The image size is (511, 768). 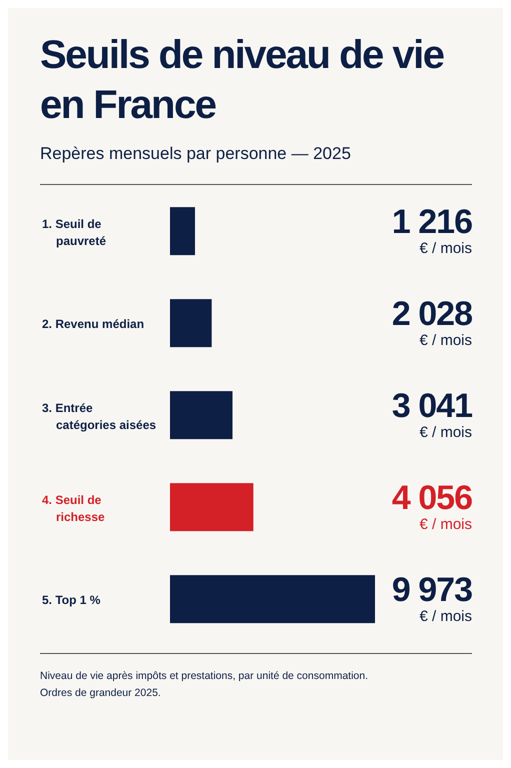 I want to click on data-label: 1 216, so click(x=432, y=222).